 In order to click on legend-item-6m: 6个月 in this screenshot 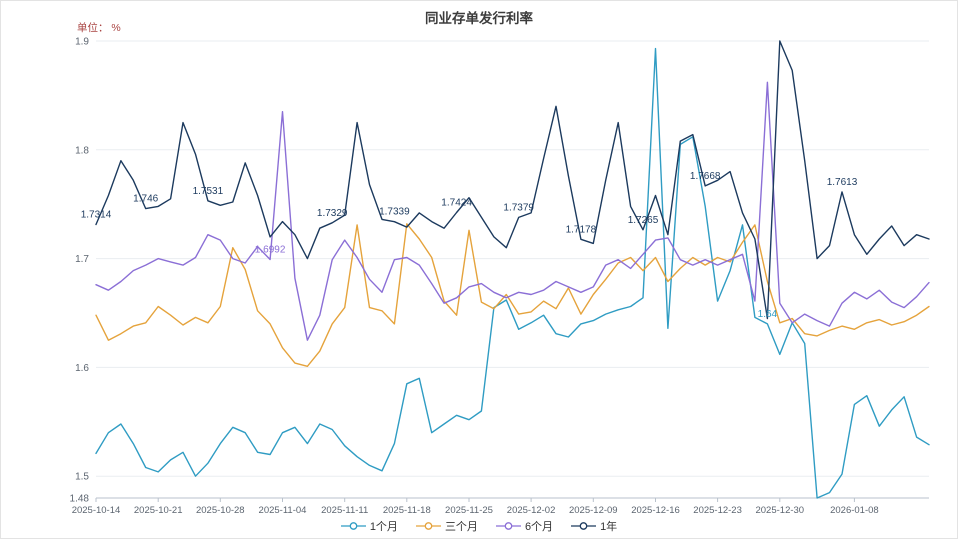, I will do `click(524, 526)`.